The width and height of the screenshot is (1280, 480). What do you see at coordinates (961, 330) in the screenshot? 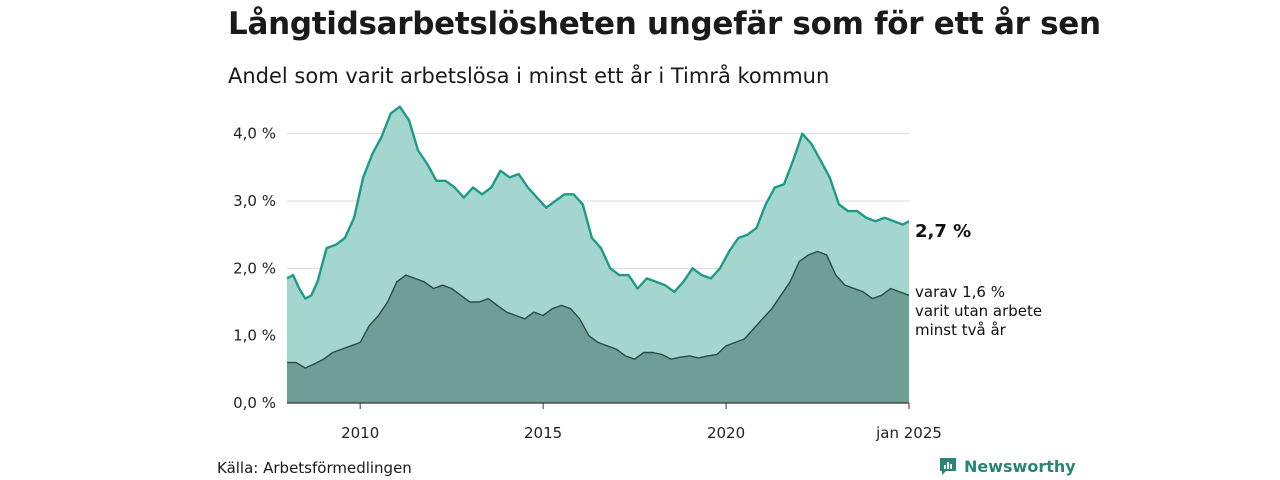
I see `sub-end-label-line: minst två år` at bounding box center [961, 330].